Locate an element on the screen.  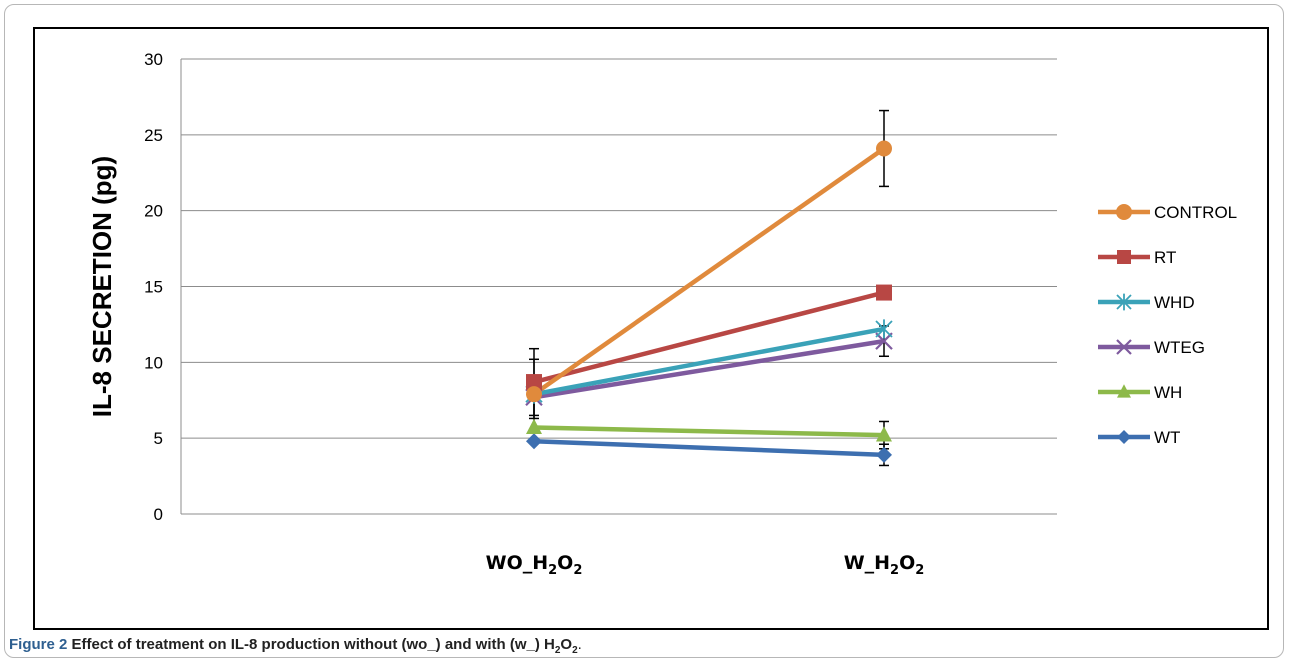
legend-label-wh: WH is located at coordinates (1168, 392).